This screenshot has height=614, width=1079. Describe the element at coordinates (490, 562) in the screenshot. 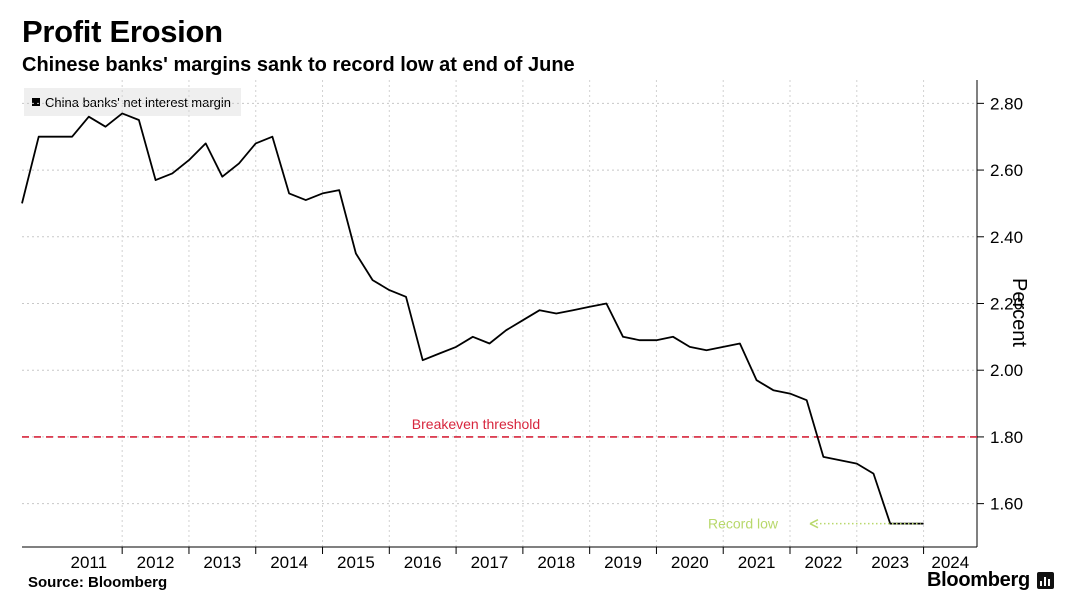

I see `x-tick-label: 2017` at that location.